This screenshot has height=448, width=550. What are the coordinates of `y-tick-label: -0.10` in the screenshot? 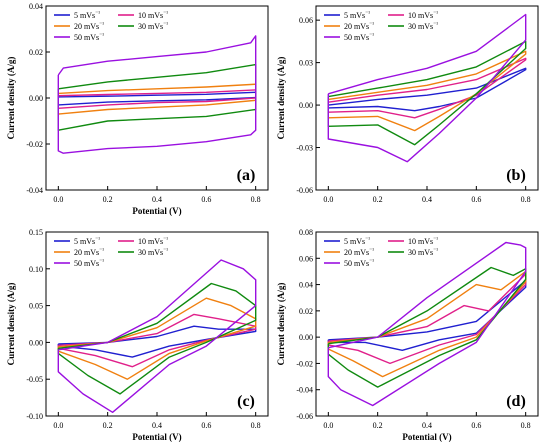 It's located at (34, 416).